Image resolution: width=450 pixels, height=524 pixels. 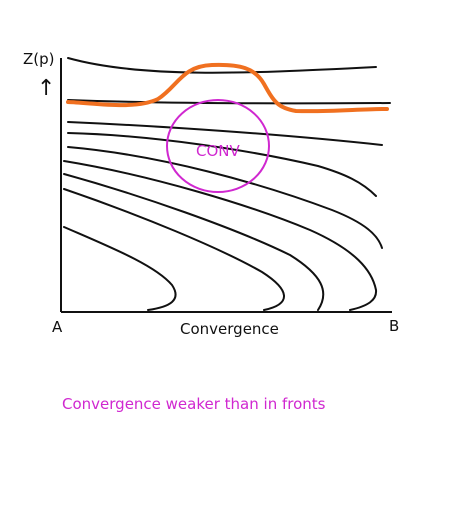 I want to click on tropopause-line, so click(x=227, y=88).